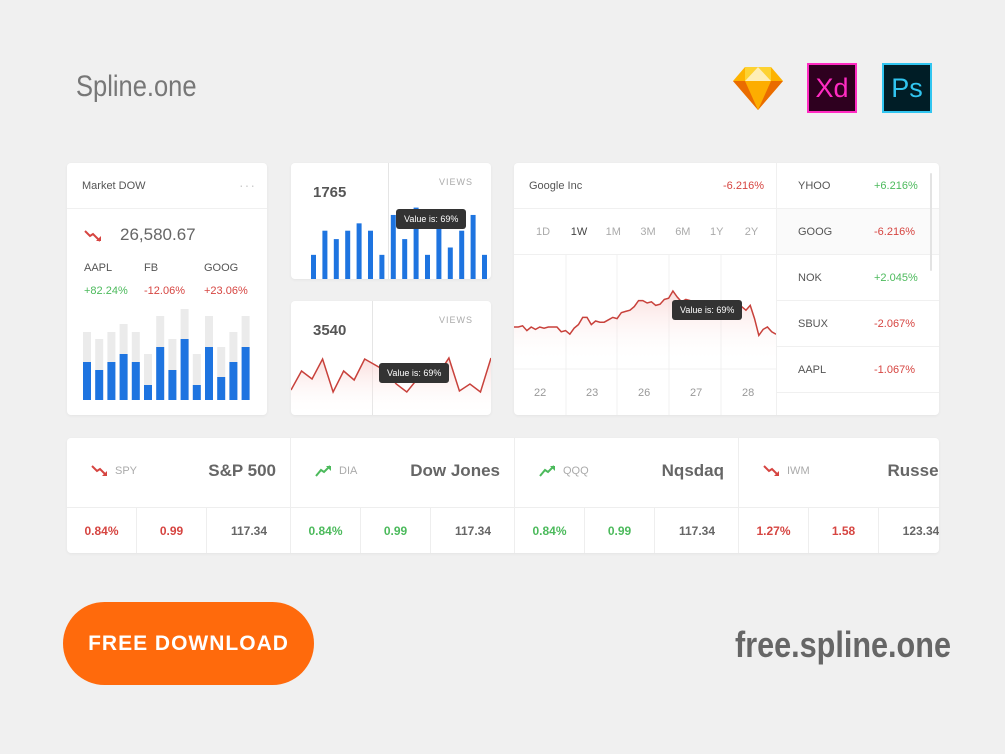  Describe the element at coordinates (839, 495) in the screenshot. I see `index-group-iwm: IWM Russell 1.27% 1.58 123.34` at that location.